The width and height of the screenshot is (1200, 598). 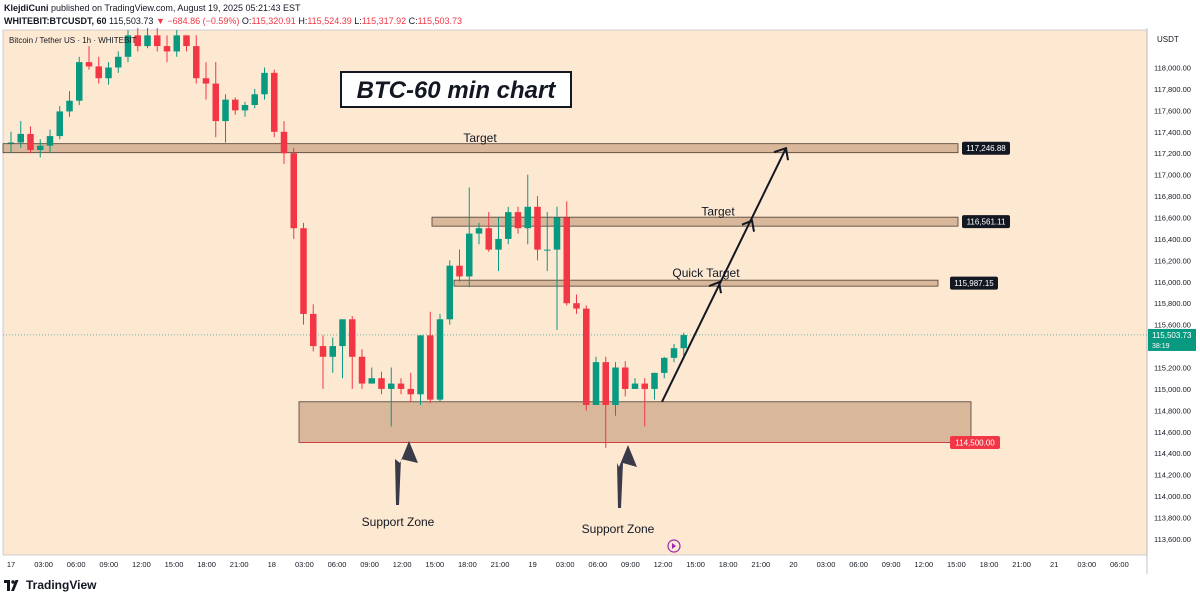 What do you see at coordinates (630, 564) in the screenshot?
I see `x-tick-label: 09:00` at bounding box center [630, 564].